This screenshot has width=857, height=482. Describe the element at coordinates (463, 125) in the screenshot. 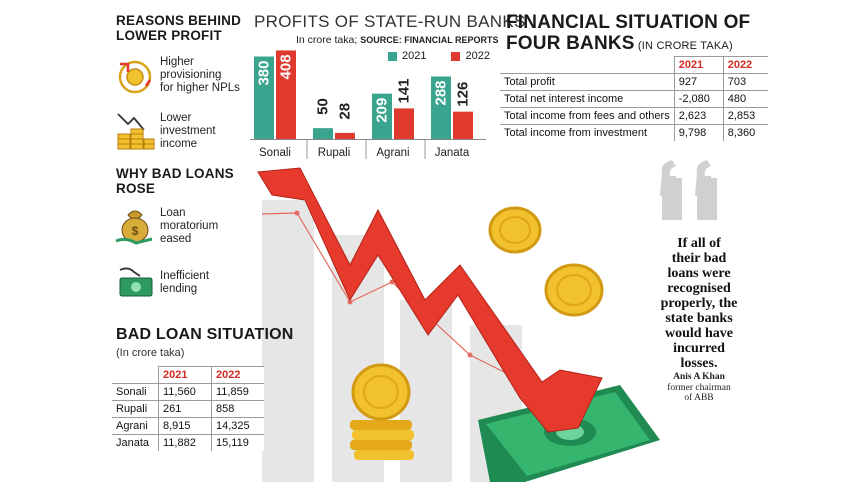

I see `bar-janata-2022` at that location.